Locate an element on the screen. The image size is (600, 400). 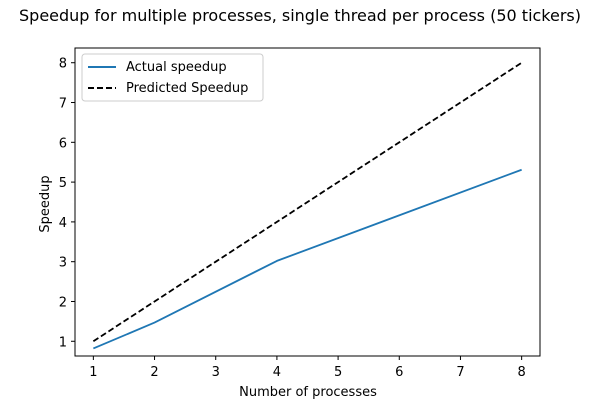
x-tick-label: 4 is located at coordinates (277, 372).